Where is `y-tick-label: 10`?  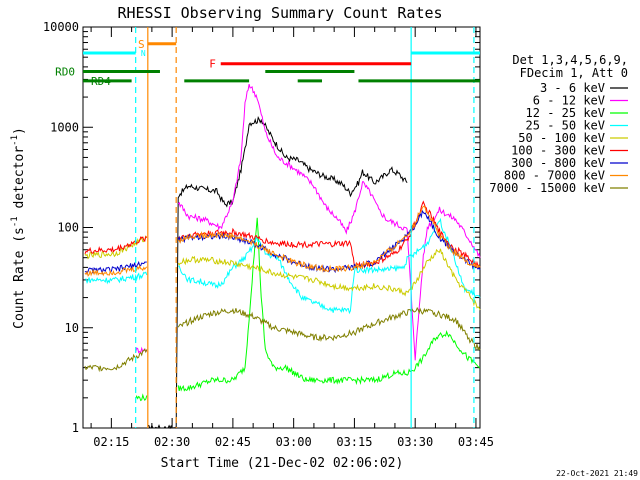
y-tick-label: 10 is located at coordinates (72, 328).